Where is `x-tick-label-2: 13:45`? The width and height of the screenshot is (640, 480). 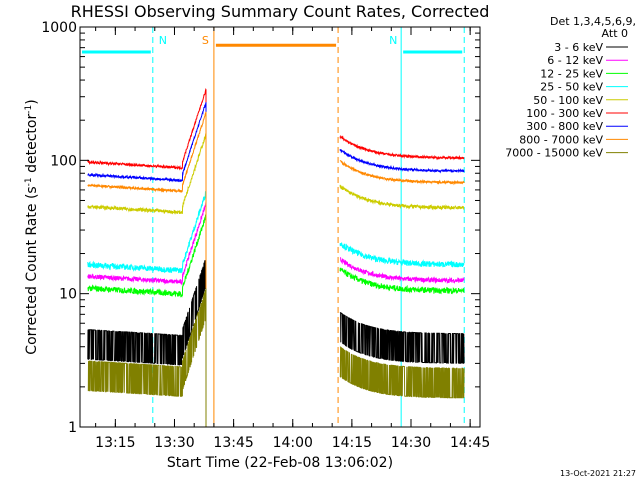 x-tick-label-2: 13:45 is located at coordinates (233, 443).